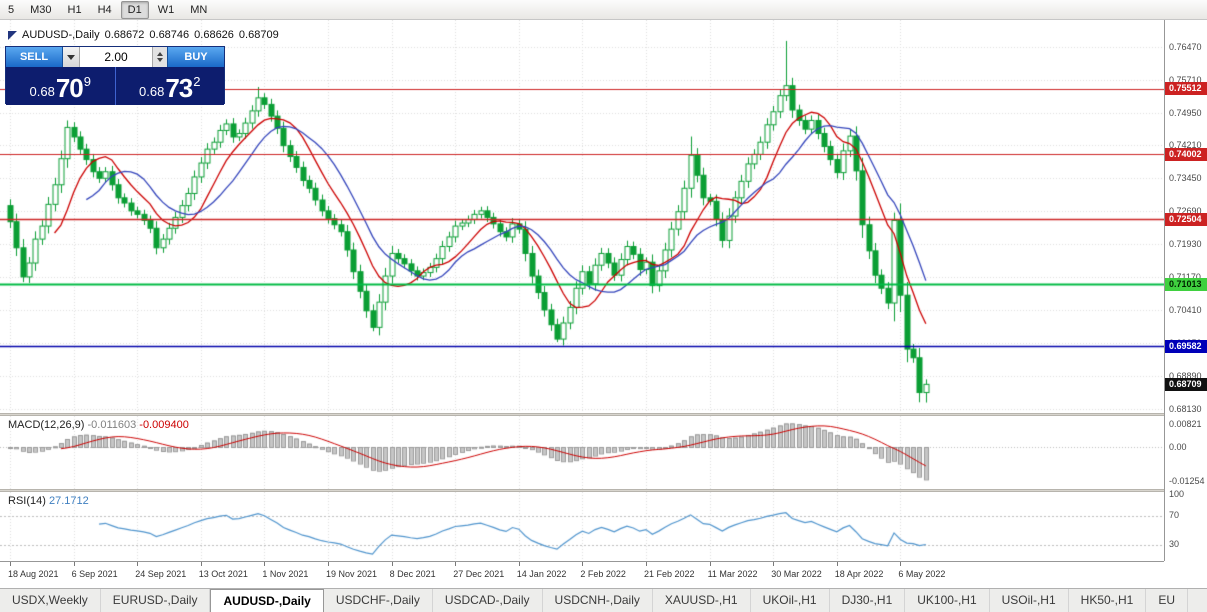  I want to click on chart-tab-usdx-weekly: USDX,Weekly, so click(50, 600).